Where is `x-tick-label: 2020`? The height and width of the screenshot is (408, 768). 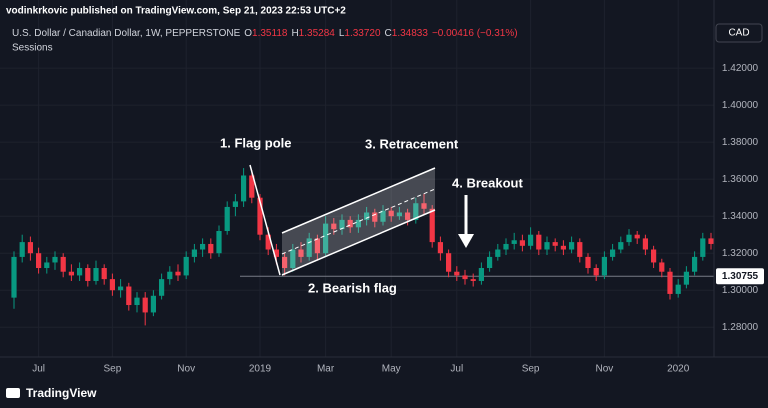
x-tick-label: 2020 is located at coordinates (678, 369).